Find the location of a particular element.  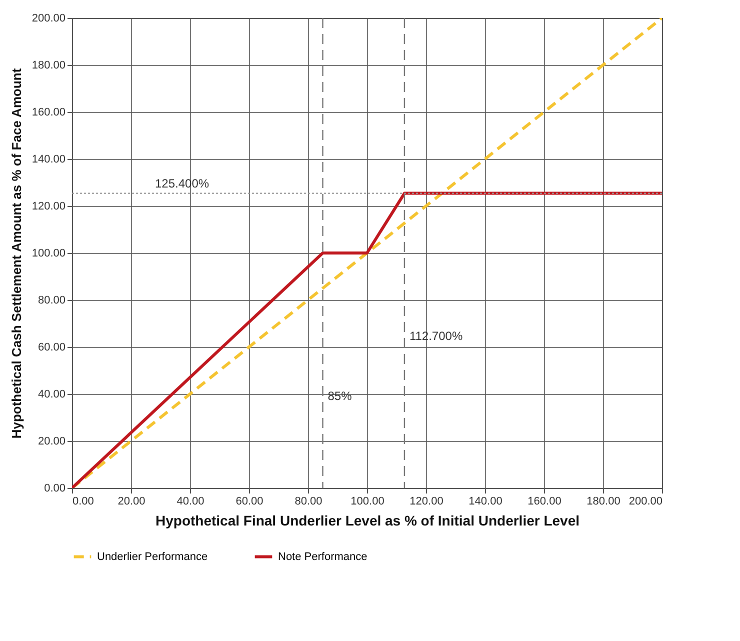

x-tick-label: 160.00 is located at coordinates (545, 502).